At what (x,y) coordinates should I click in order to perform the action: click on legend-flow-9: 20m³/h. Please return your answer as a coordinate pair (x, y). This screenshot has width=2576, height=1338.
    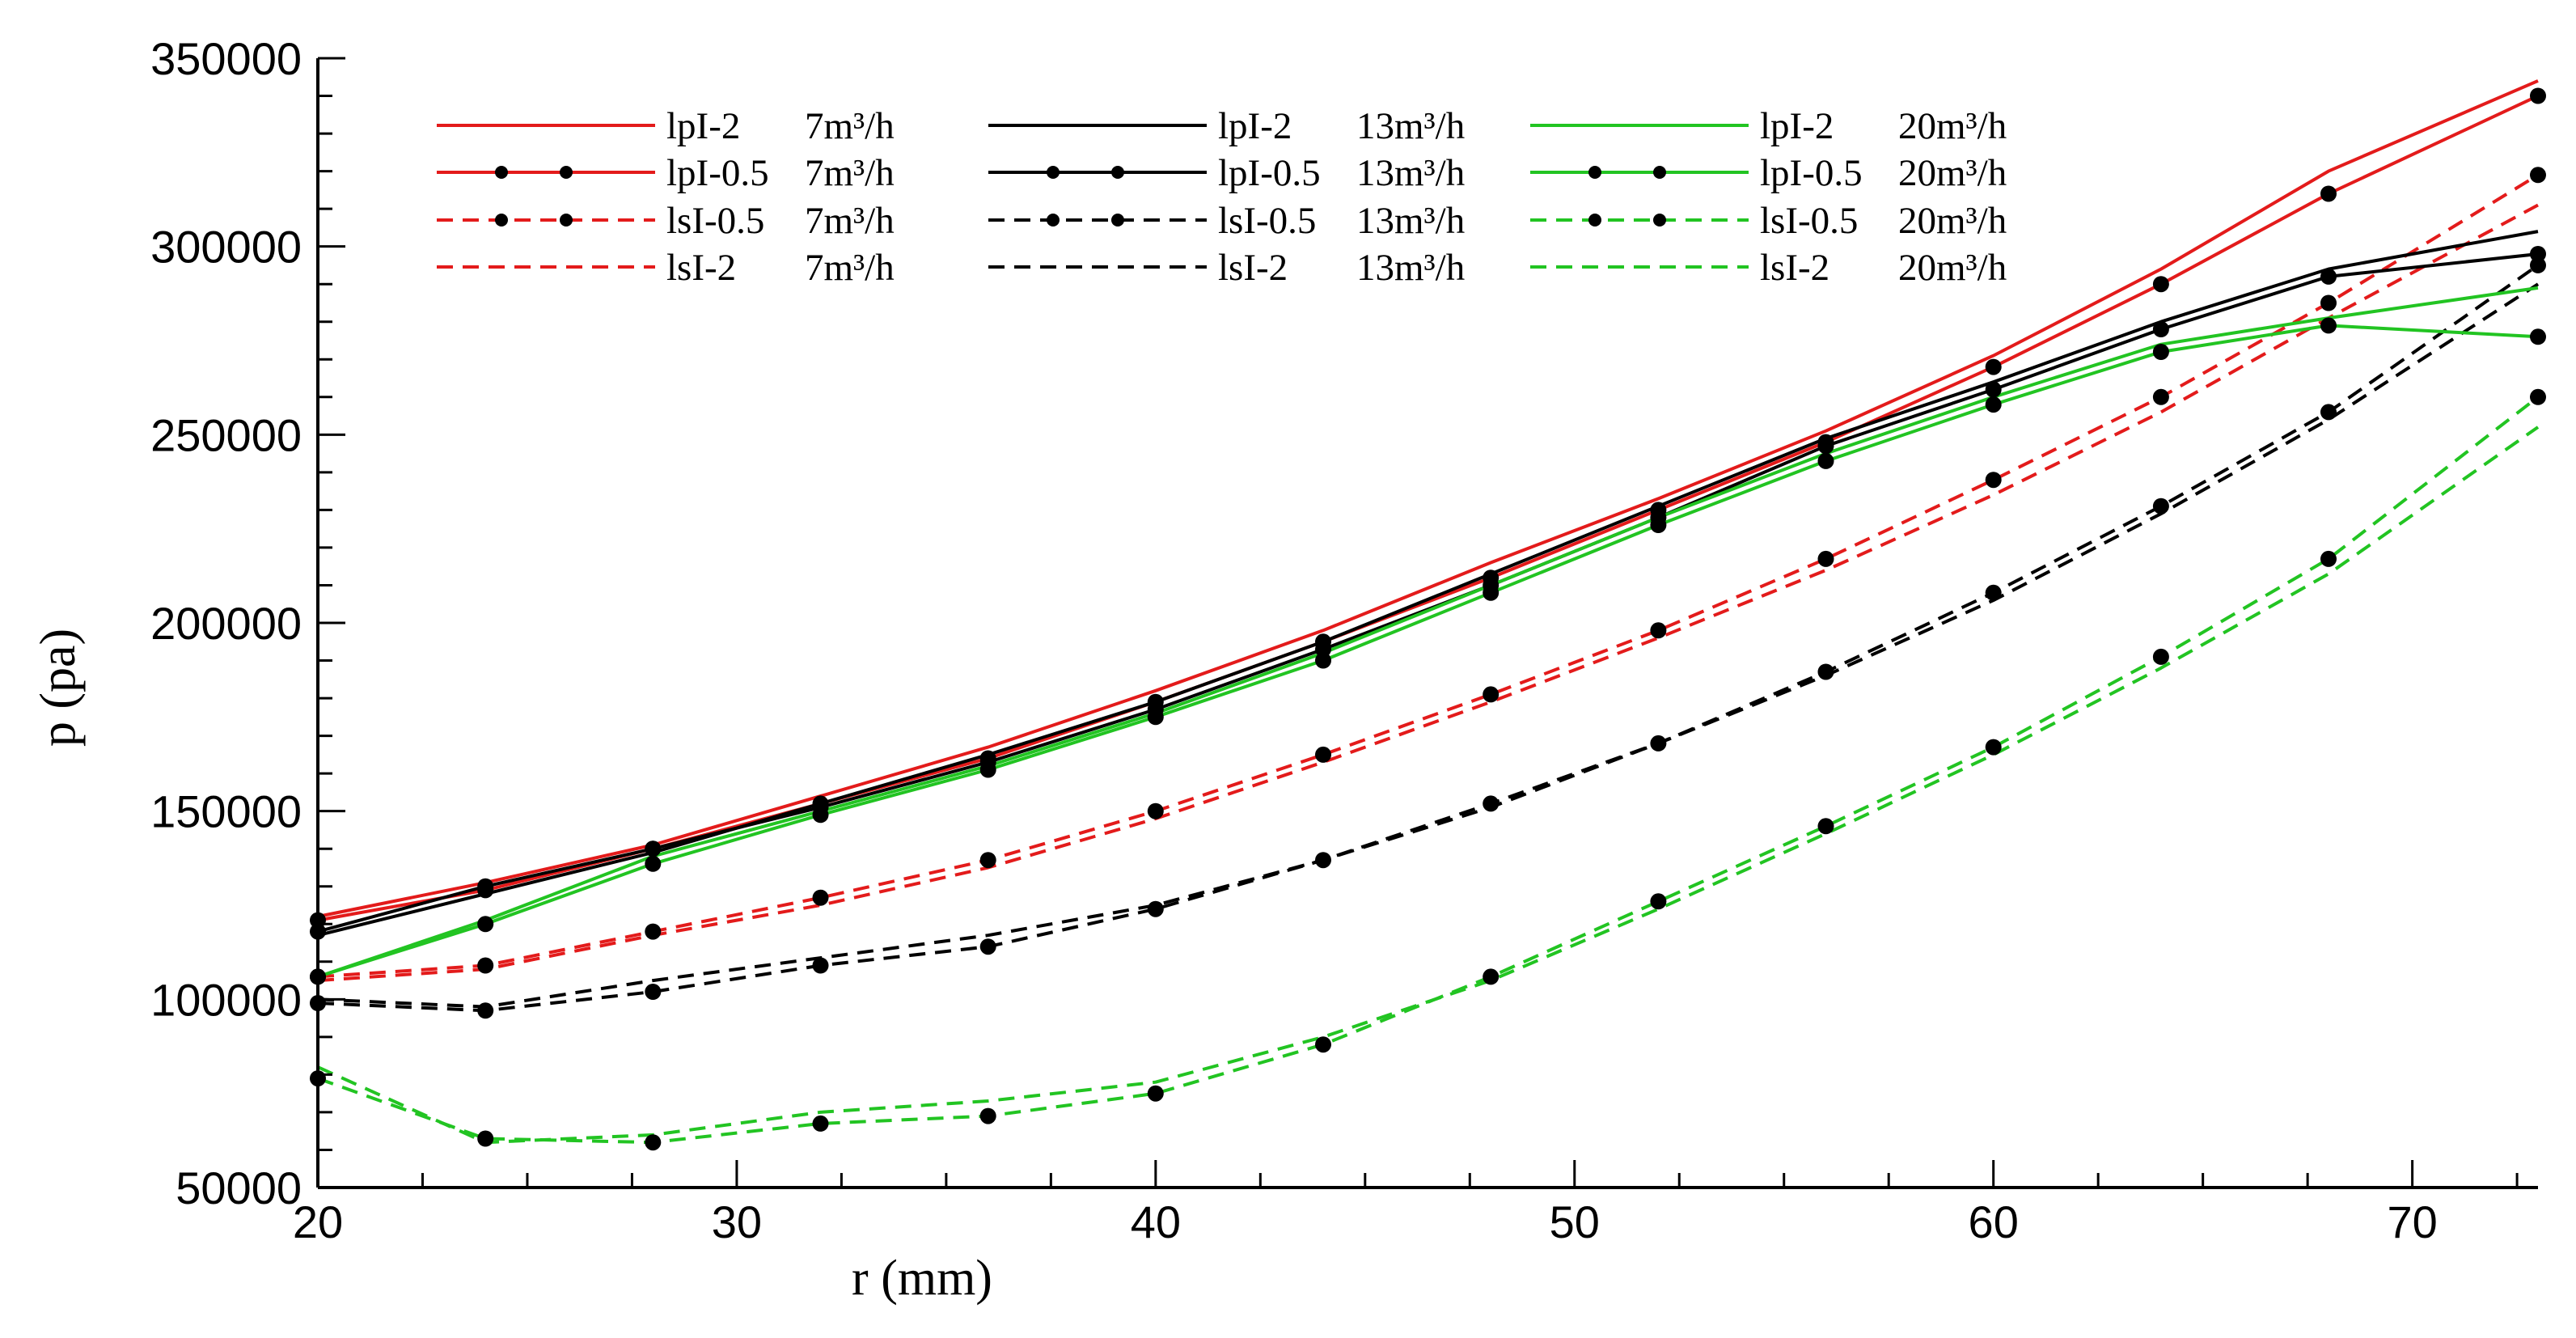
    Looking at the image, I should click on (1953, 126).